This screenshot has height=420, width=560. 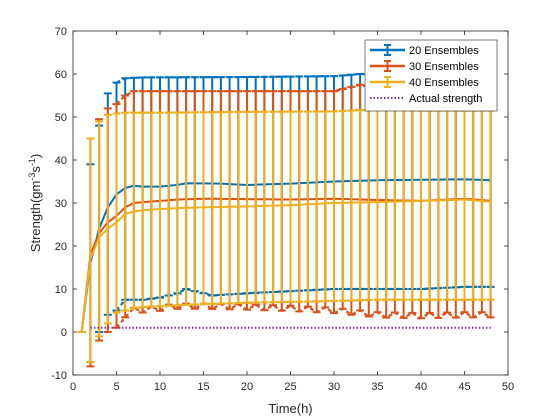 What do you see at coordinates (116, 387) in the screenshot?
I see `x-tick-label: 5` at bounding box center [116, 387].